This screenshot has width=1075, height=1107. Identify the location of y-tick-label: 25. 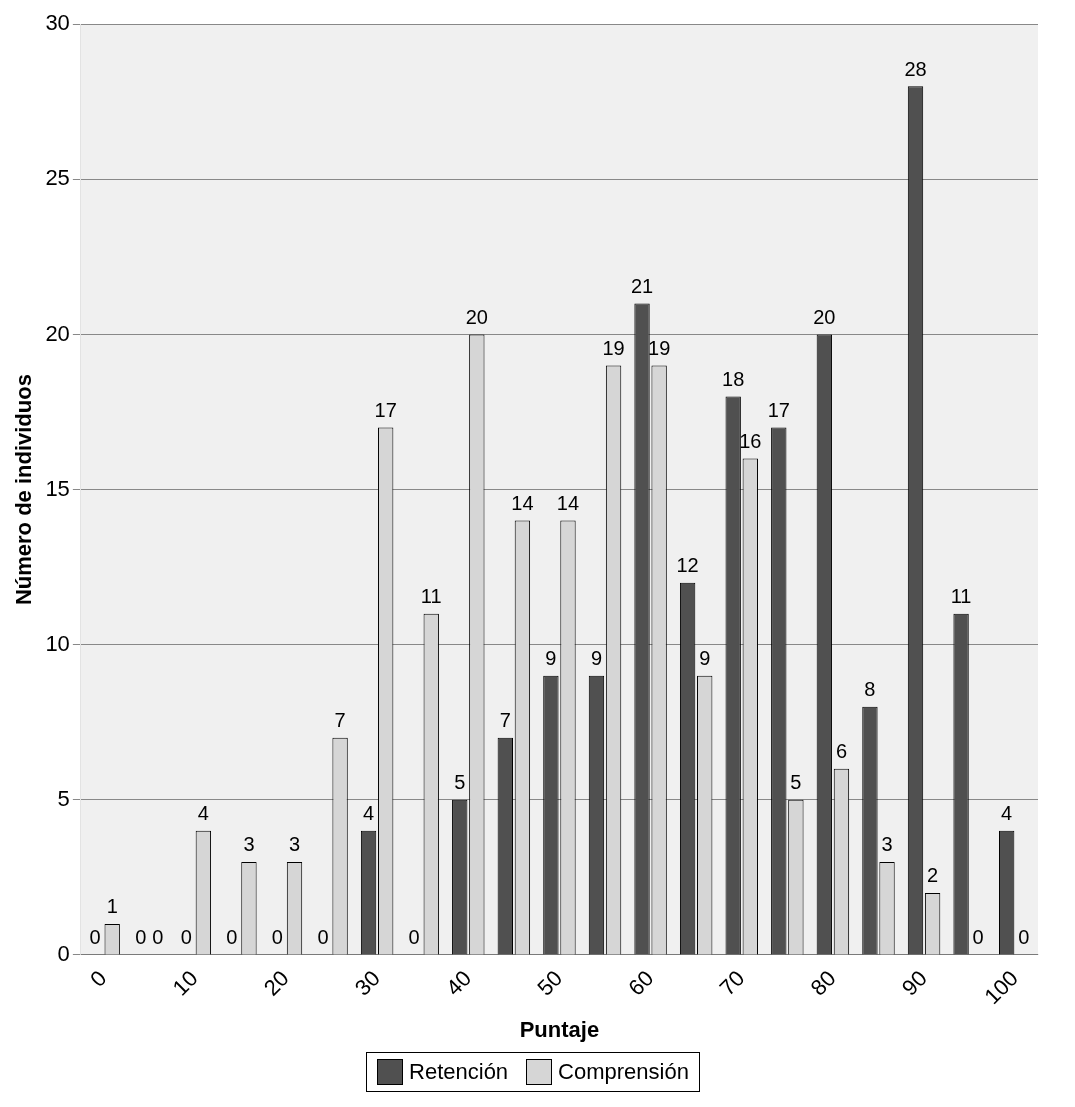
(57, 178).